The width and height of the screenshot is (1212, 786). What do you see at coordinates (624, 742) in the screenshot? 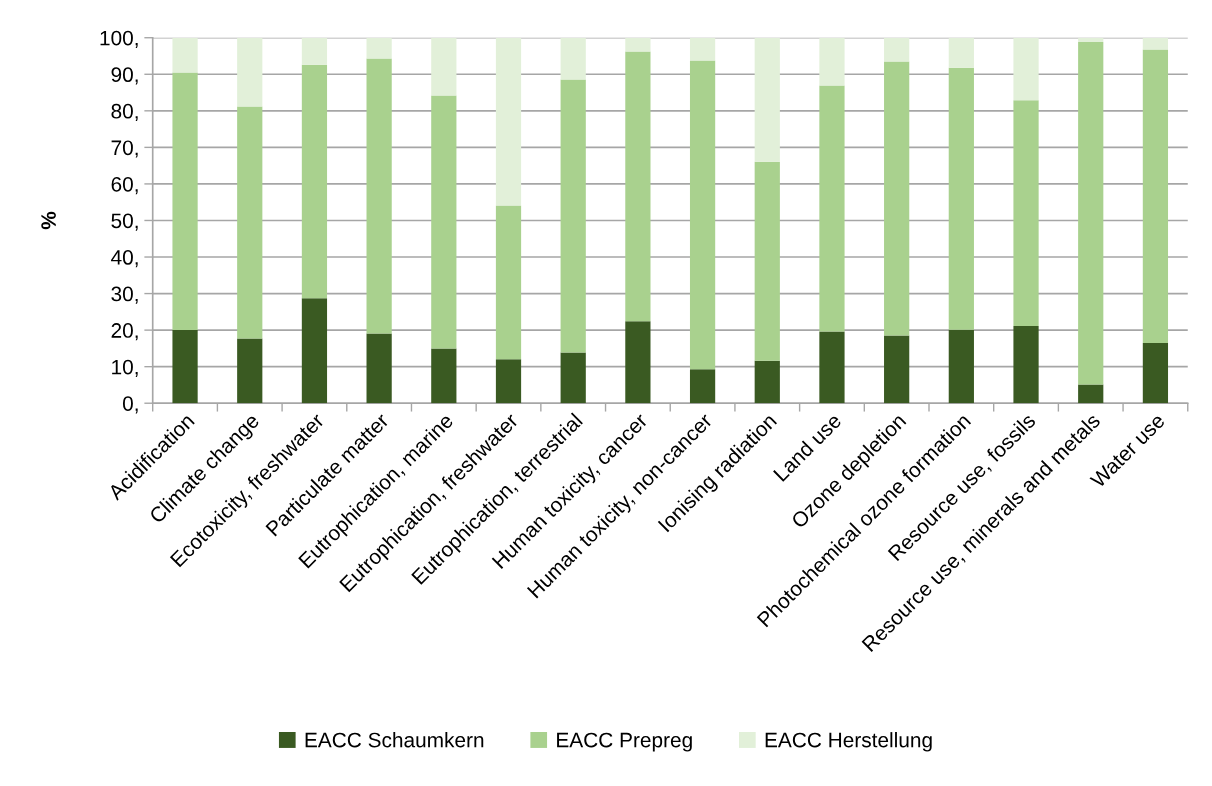
I see `legend-label: EACC Prepreg` at bounding box center [624, 742].